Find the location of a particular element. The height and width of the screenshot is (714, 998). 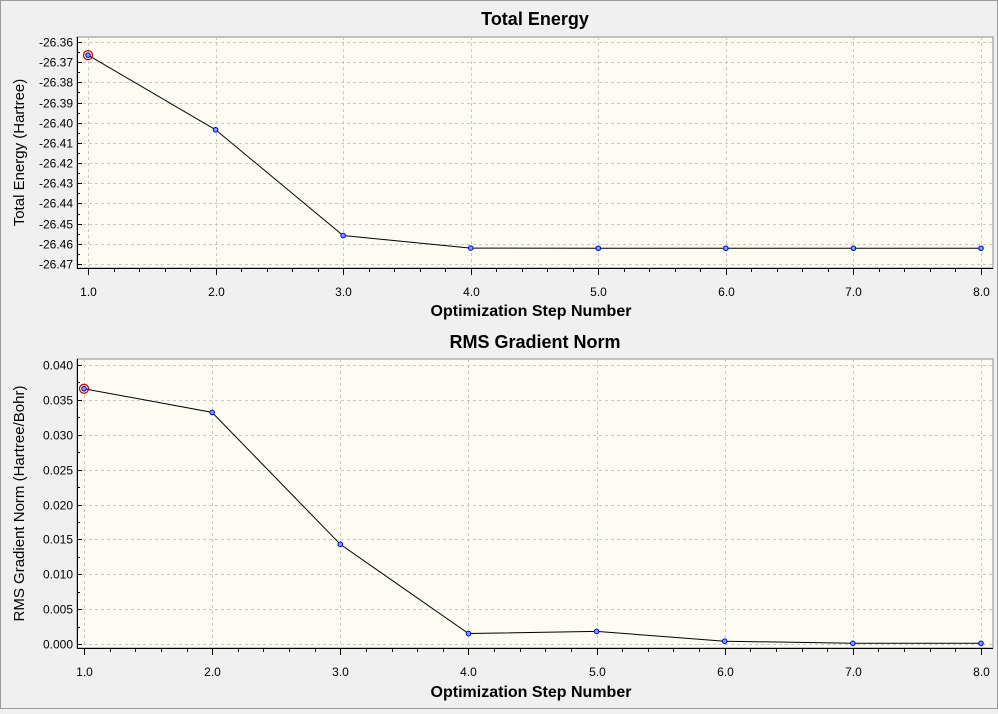

chart-title: RMS Gradient Norm is located at coordinates (534, 342).